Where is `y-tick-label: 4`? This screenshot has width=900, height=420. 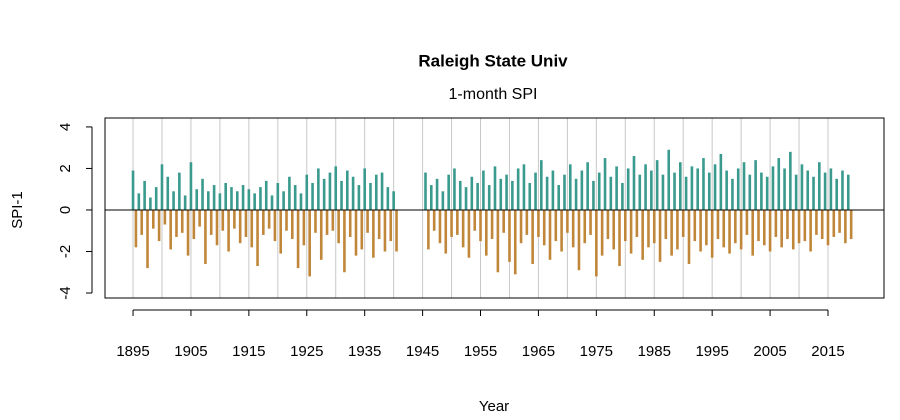
y-tick-label: 4 is located at coordinates (65, 127).